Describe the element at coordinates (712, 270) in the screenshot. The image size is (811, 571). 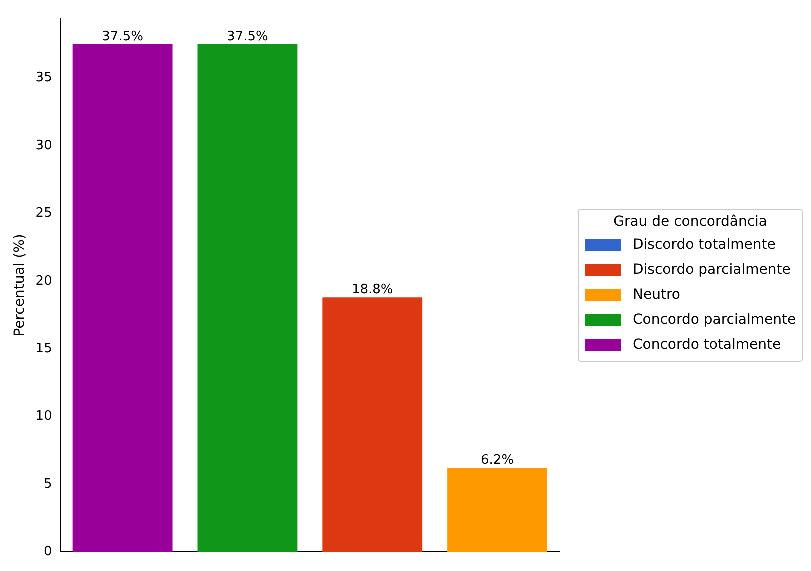
I see `legend-label: Discordo parcialmente` at that location.